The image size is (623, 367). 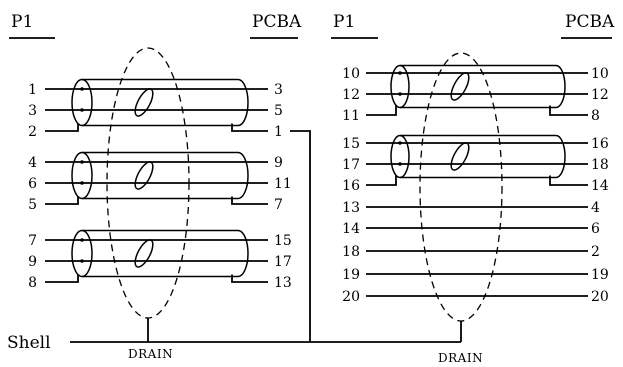 What do you see at coordinates (278, 132) in the screenshot?
I see `left-group-1-drain-pcba-pin: 1` at bounding box center [278, 132].